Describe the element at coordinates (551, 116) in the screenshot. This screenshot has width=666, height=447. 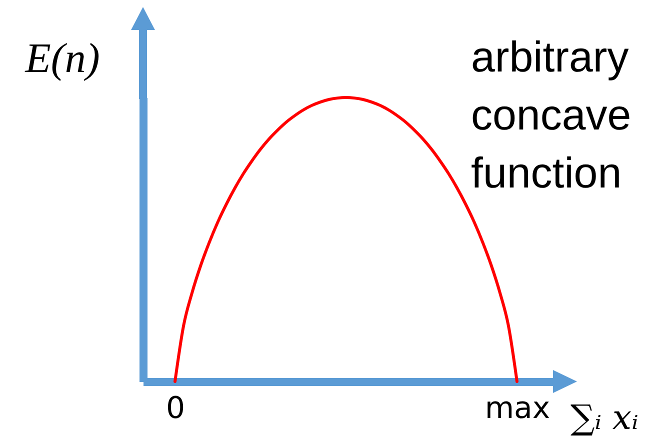
I see `annotation: arbitrary concave function` at that location.